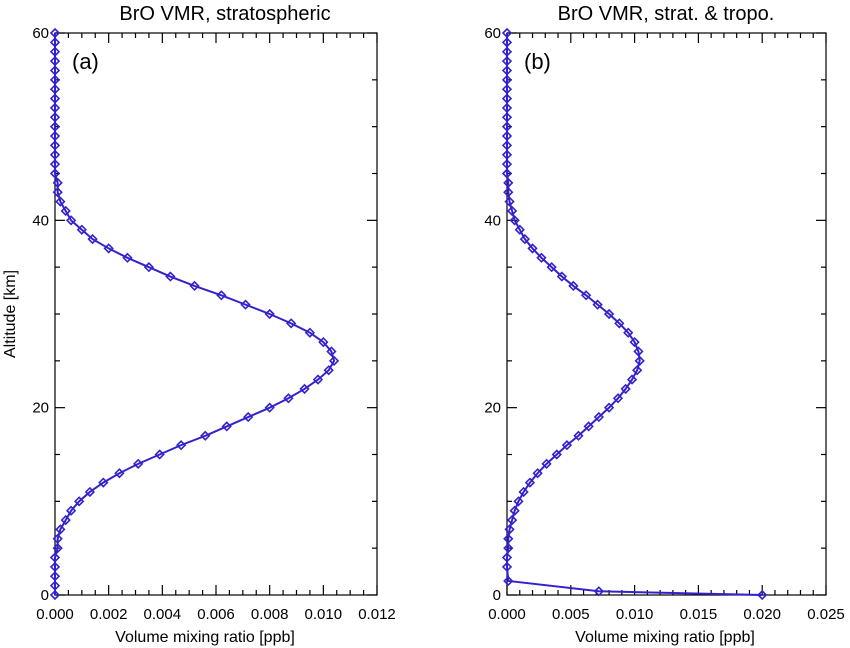 This screenshot has height=648, width=850. Describe the element at coordinates (762, 614) in the screenshot. I see `x-tick-label: 0.020` at that location.